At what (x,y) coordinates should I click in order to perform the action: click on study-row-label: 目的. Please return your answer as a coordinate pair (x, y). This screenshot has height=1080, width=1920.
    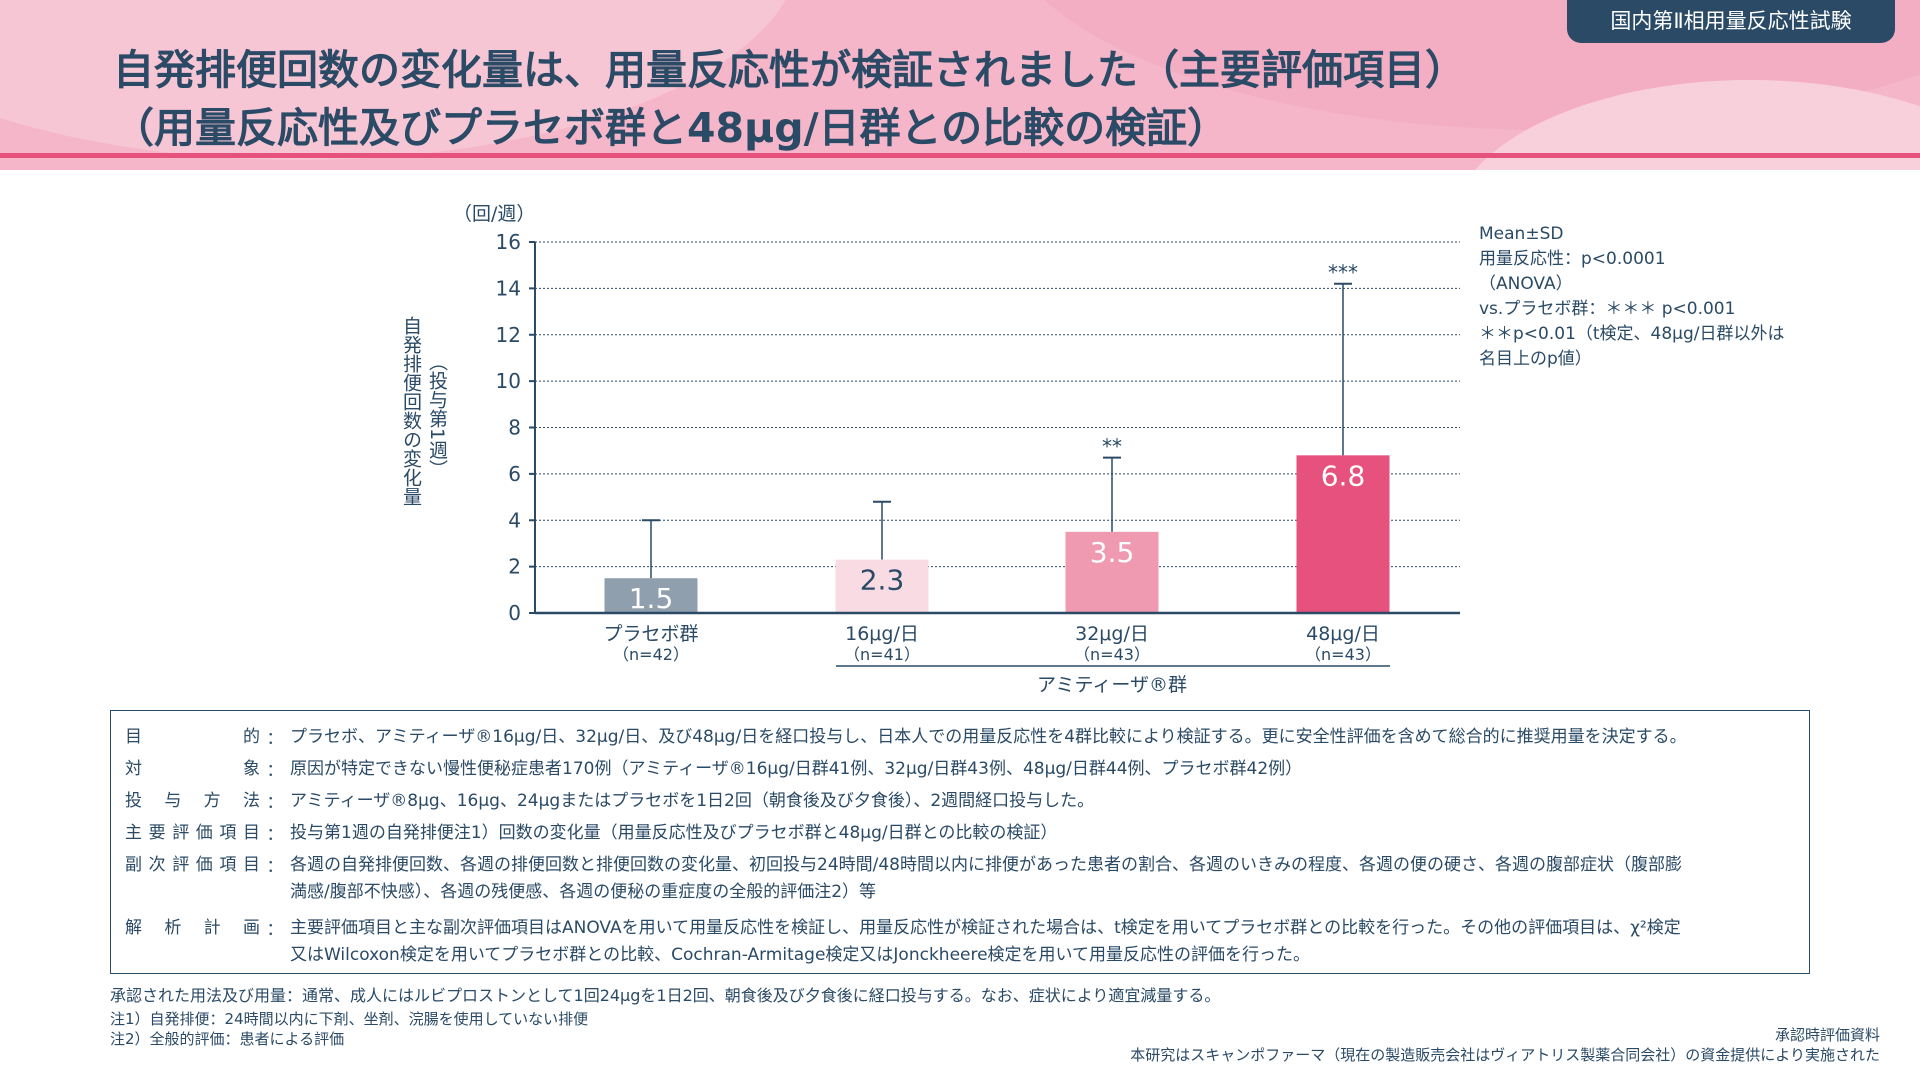
    Looking at the image, I should click on (192, 737).